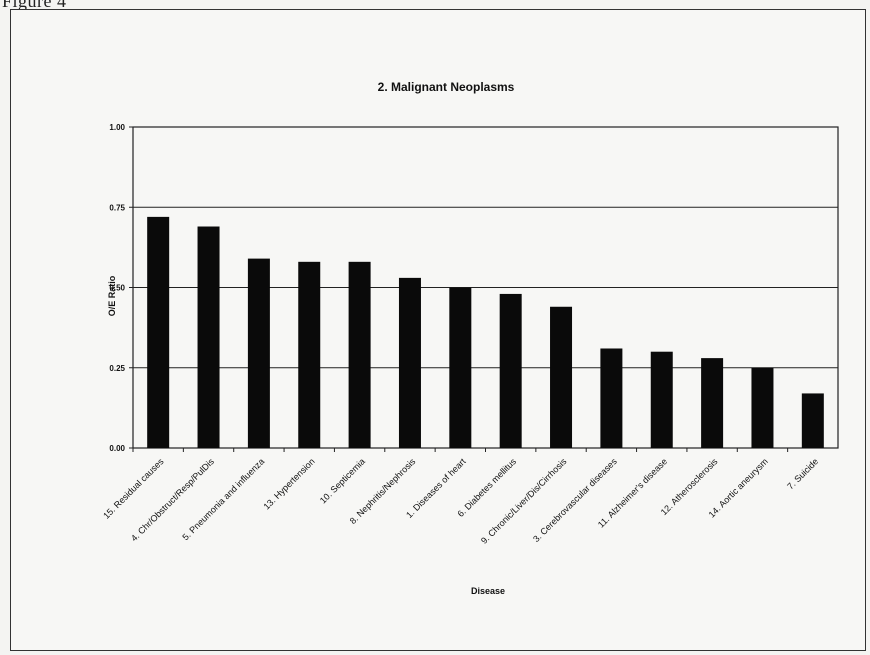 The width and height of the screenshot is (870, 655). Describe the element at coordinates (117, 368) in the screenshot. I see `y-tick-label: 0.25` at that location.